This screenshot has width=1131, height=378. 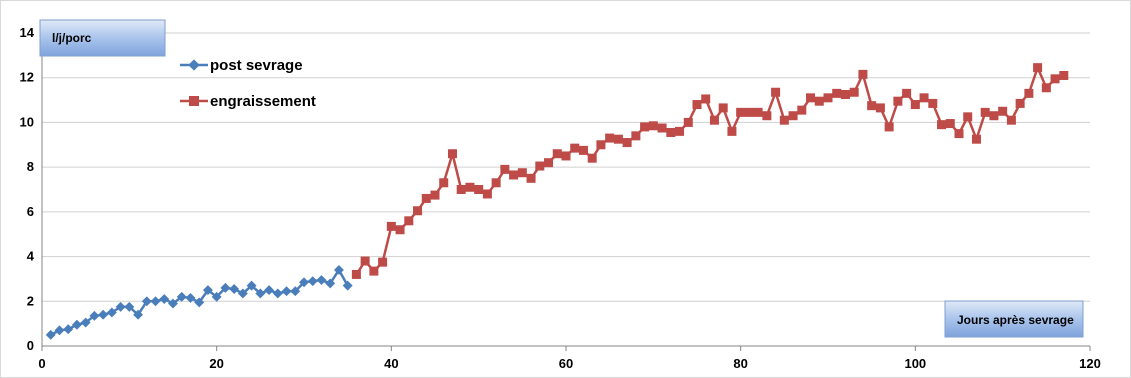 I want to click on legend-item-post-sevrage: post sevrage, so click(x=241, y=65).